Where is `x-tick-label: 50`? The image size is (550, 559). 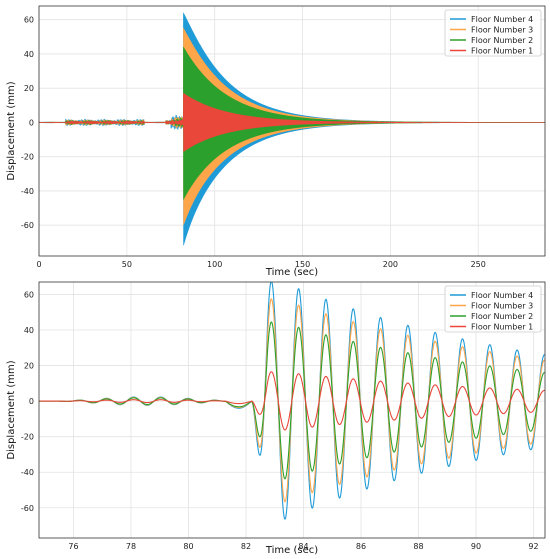 x-tick-label: 50 is located at coordinates (127, 264).